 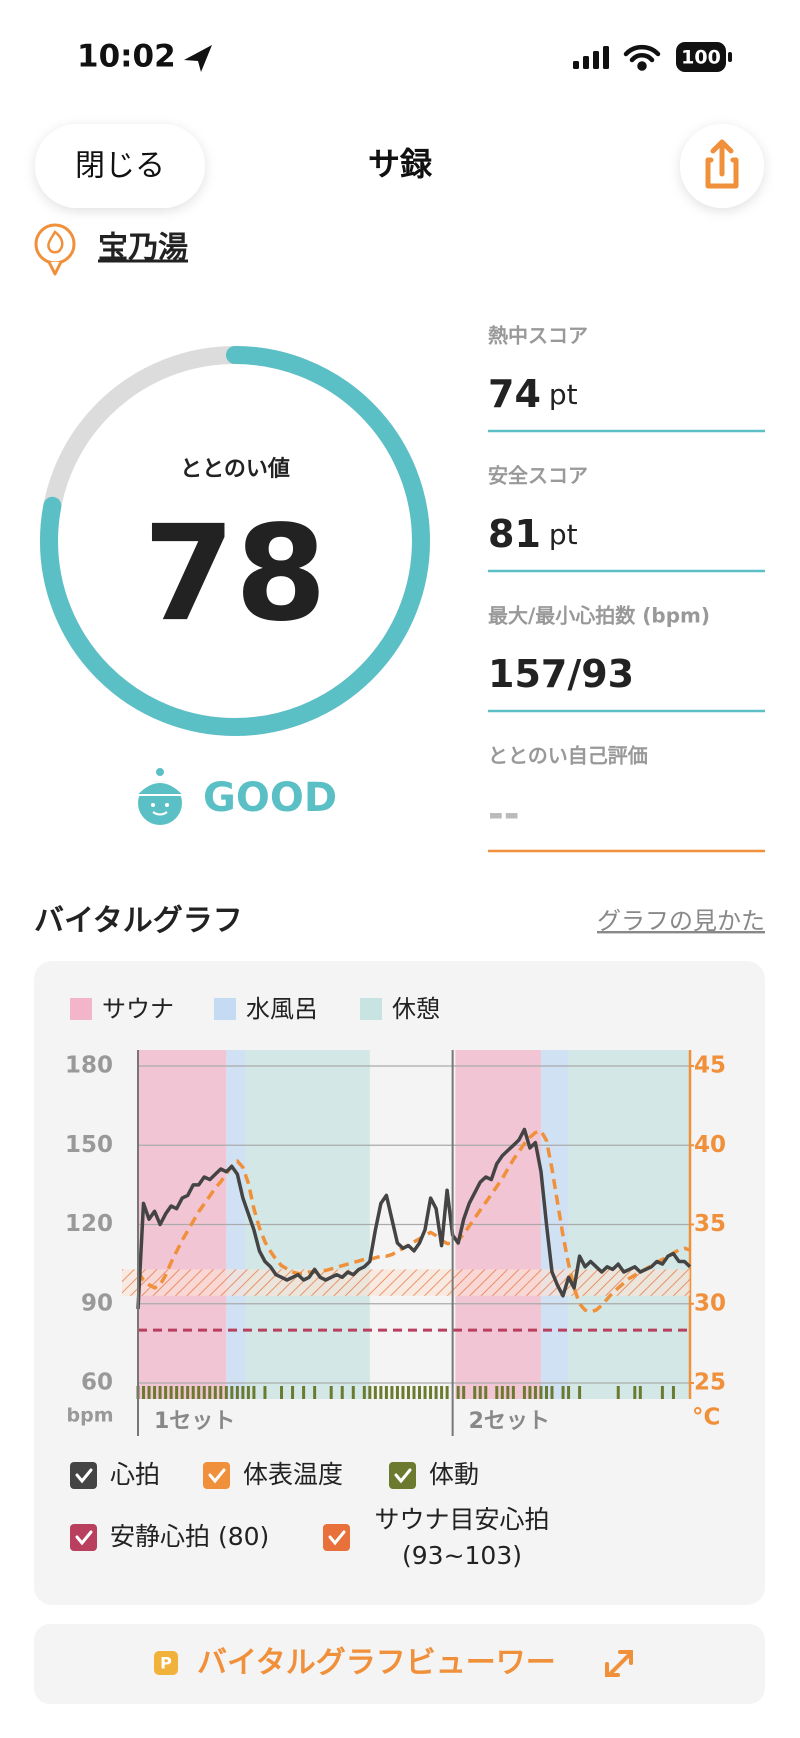 What do you see at coordinates (189, 1536) in the screenshot?
I see `check-label: 安静心拍 (80)` at bounding box center [189, 1536].